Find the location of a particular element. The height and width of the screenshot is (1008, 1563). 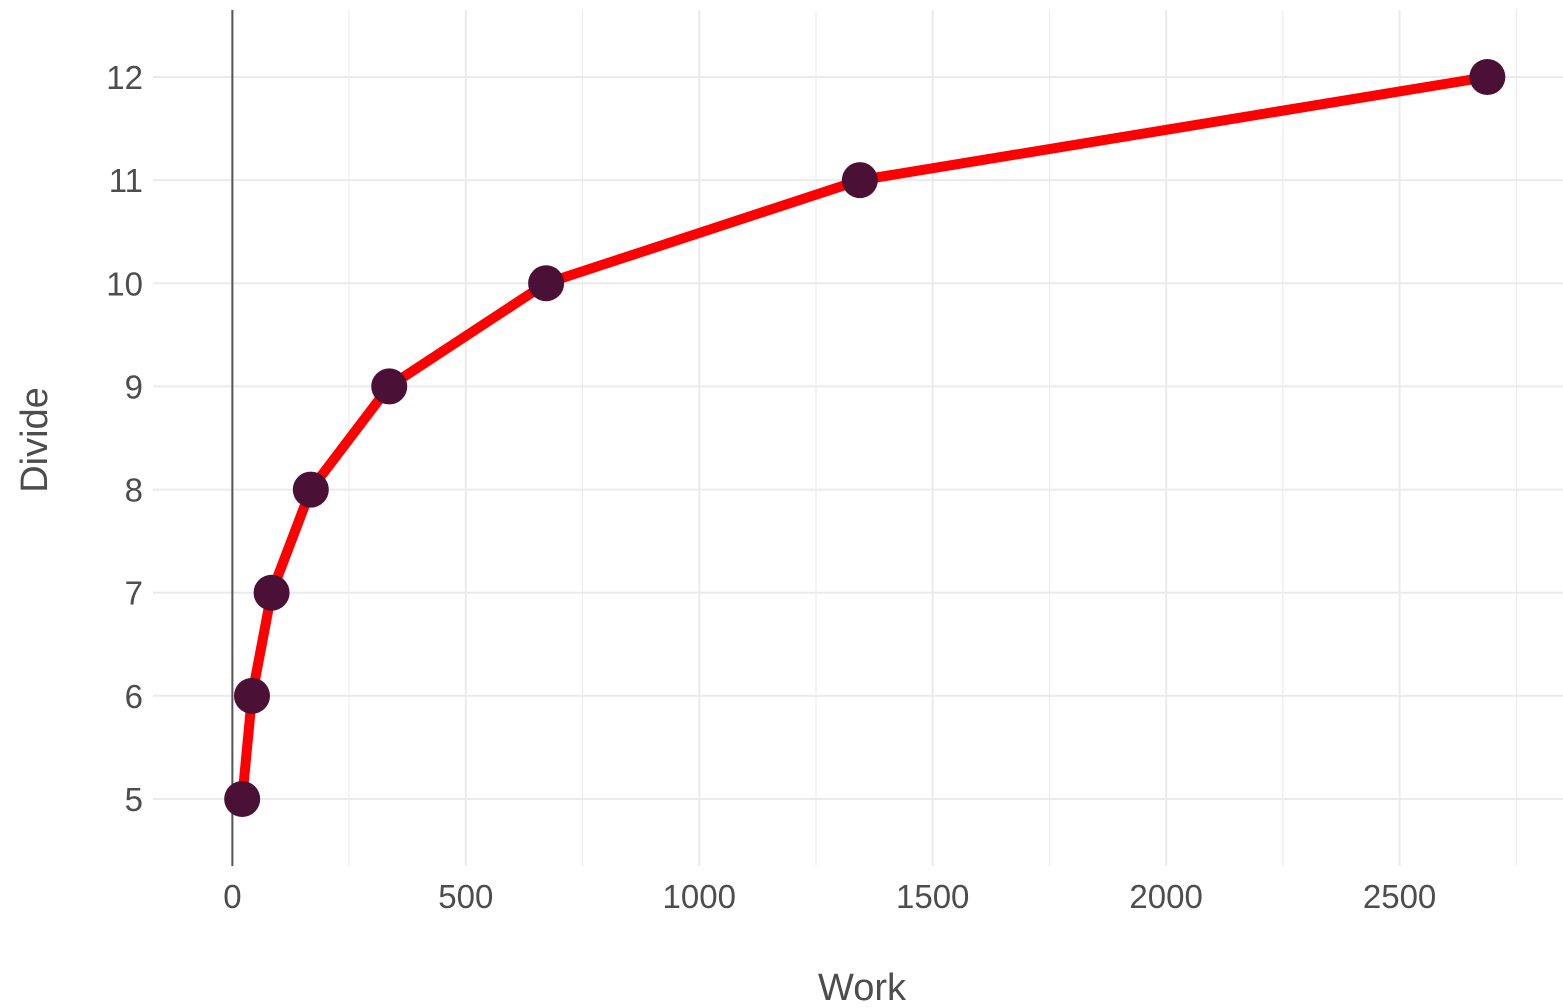

y-axis-title: Divide is located at coordinates (35, 440).